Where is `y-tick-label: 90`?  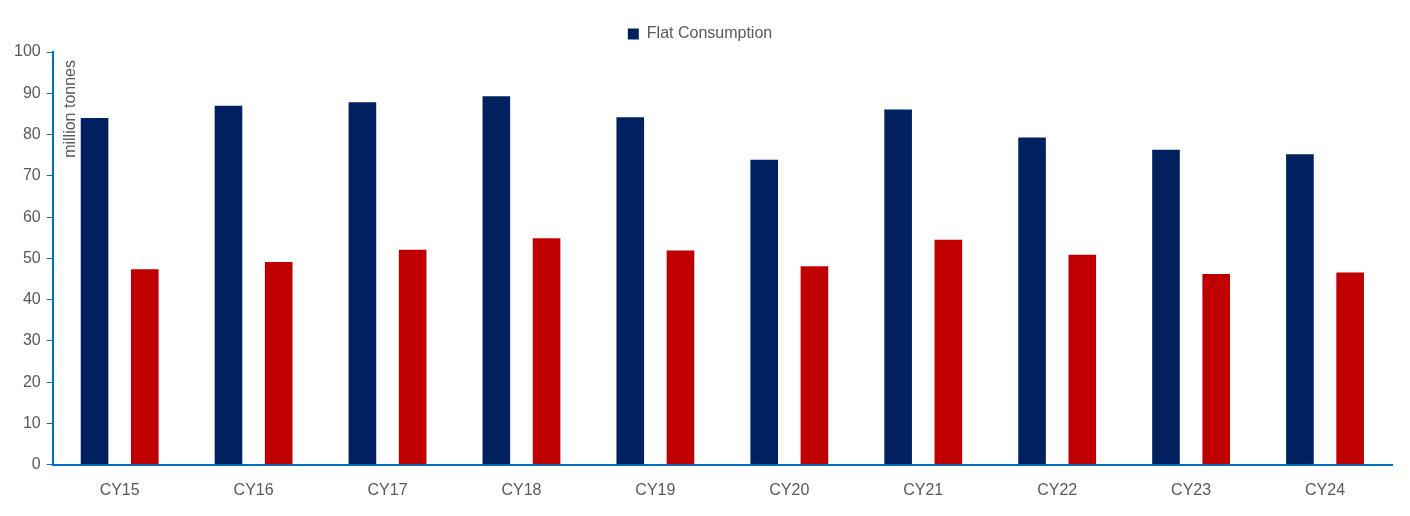
y-tick-label: 90 is located at coordinates (31, 92).